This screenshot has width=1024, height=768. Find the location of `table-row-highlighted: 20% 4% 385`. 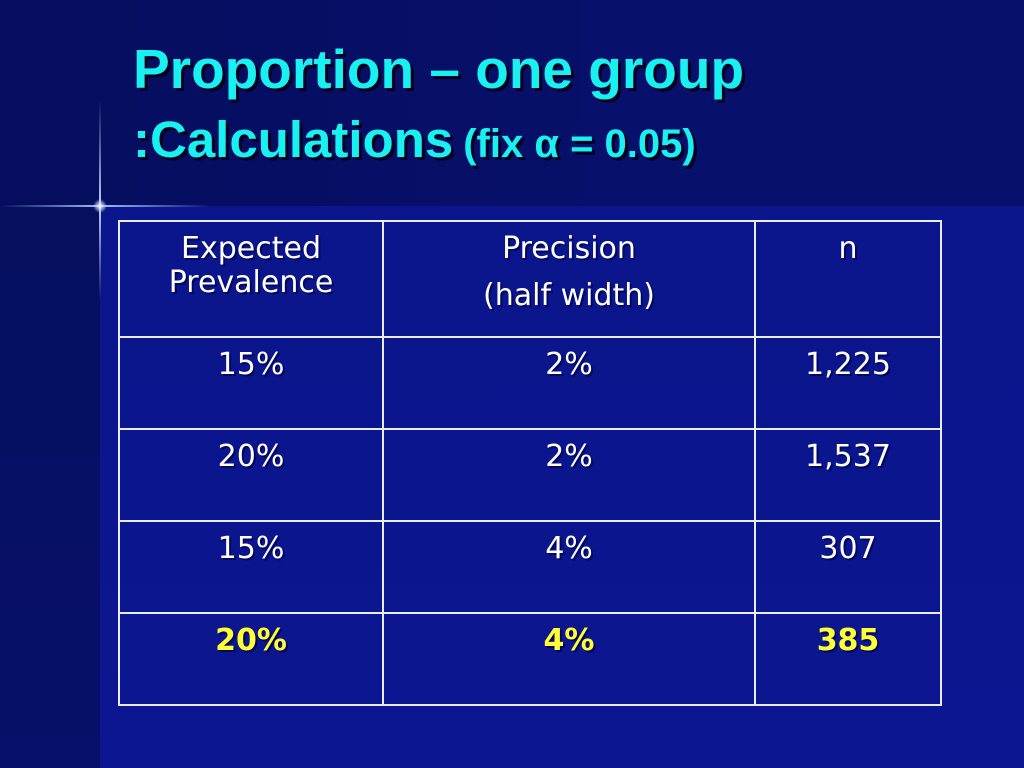

table-row-highlighted: 20% 4% 385 is located at coordinates (530, 659).